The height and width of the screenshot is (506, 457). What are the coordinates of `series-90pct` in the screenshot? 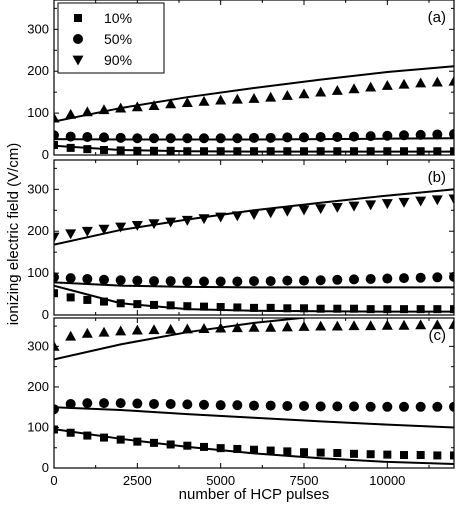 It's located at (254, 99).